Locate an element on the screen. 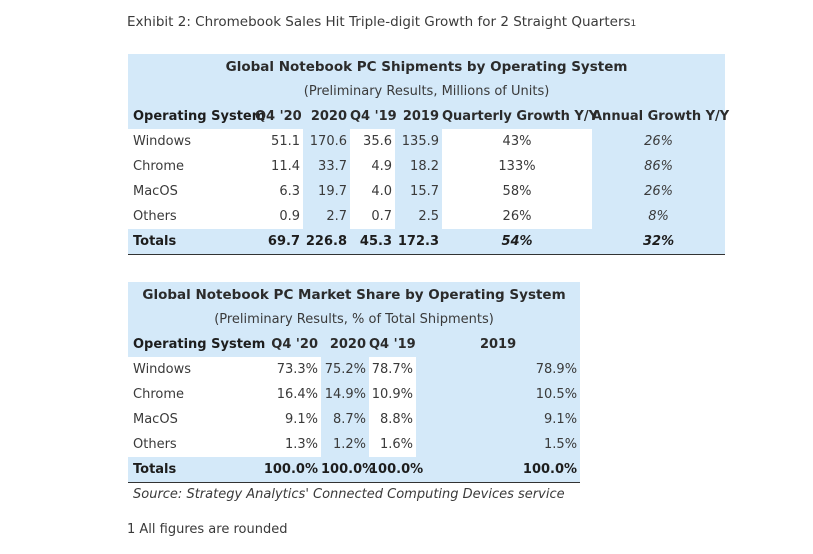  cell-value: 2.5 is located at coordinates (418, 216).